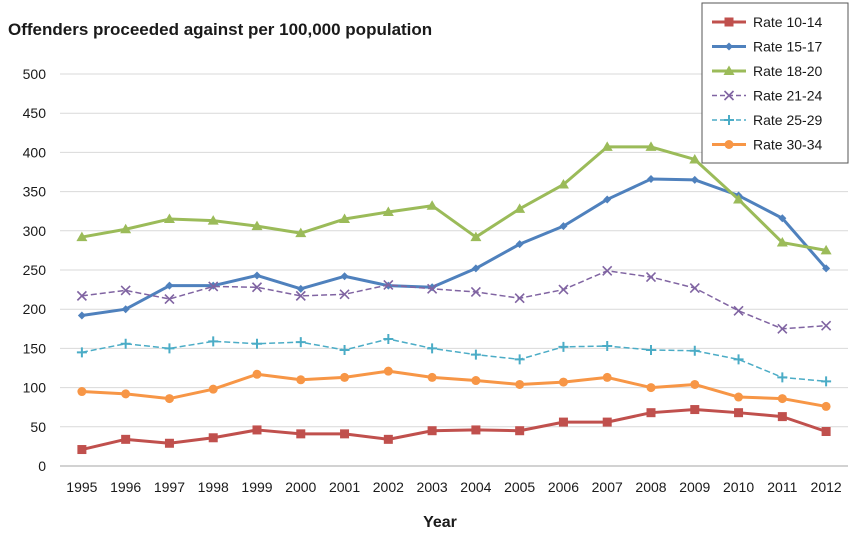  What do you see at coordinates (35, 388) in the screenshot?
I see `y-tick-label: 100` at bounding box center [35, 388].